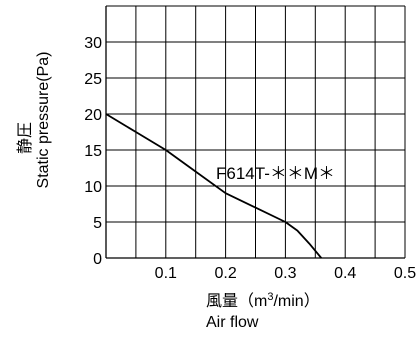  I want to click on y-tick-label: 20, so click(93, 115).